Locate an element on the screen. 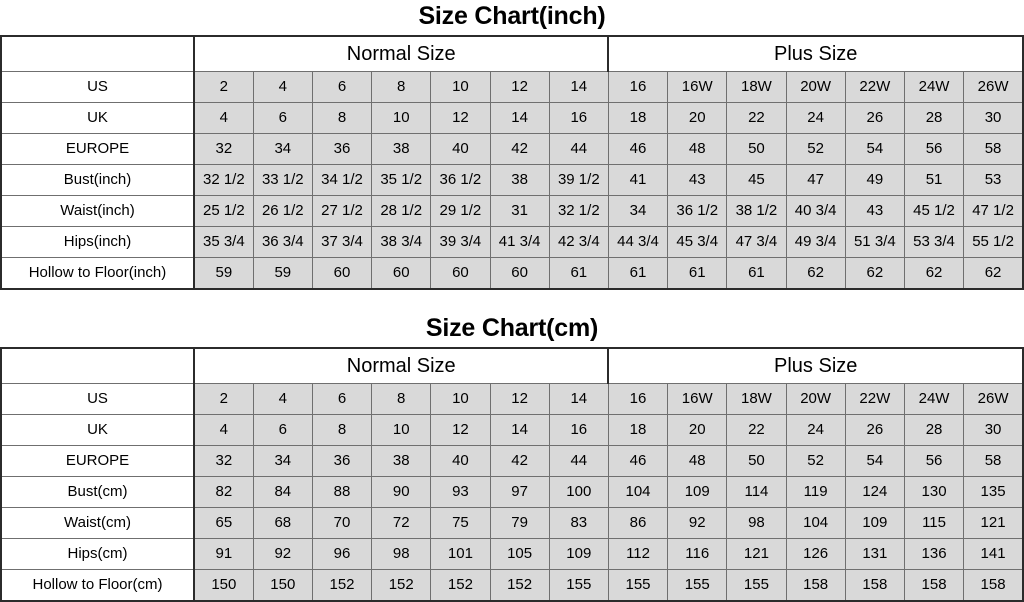 This screenshot has height=602, width=1024. table-cell: 28 1/2 is located at coordinates (401, 211).